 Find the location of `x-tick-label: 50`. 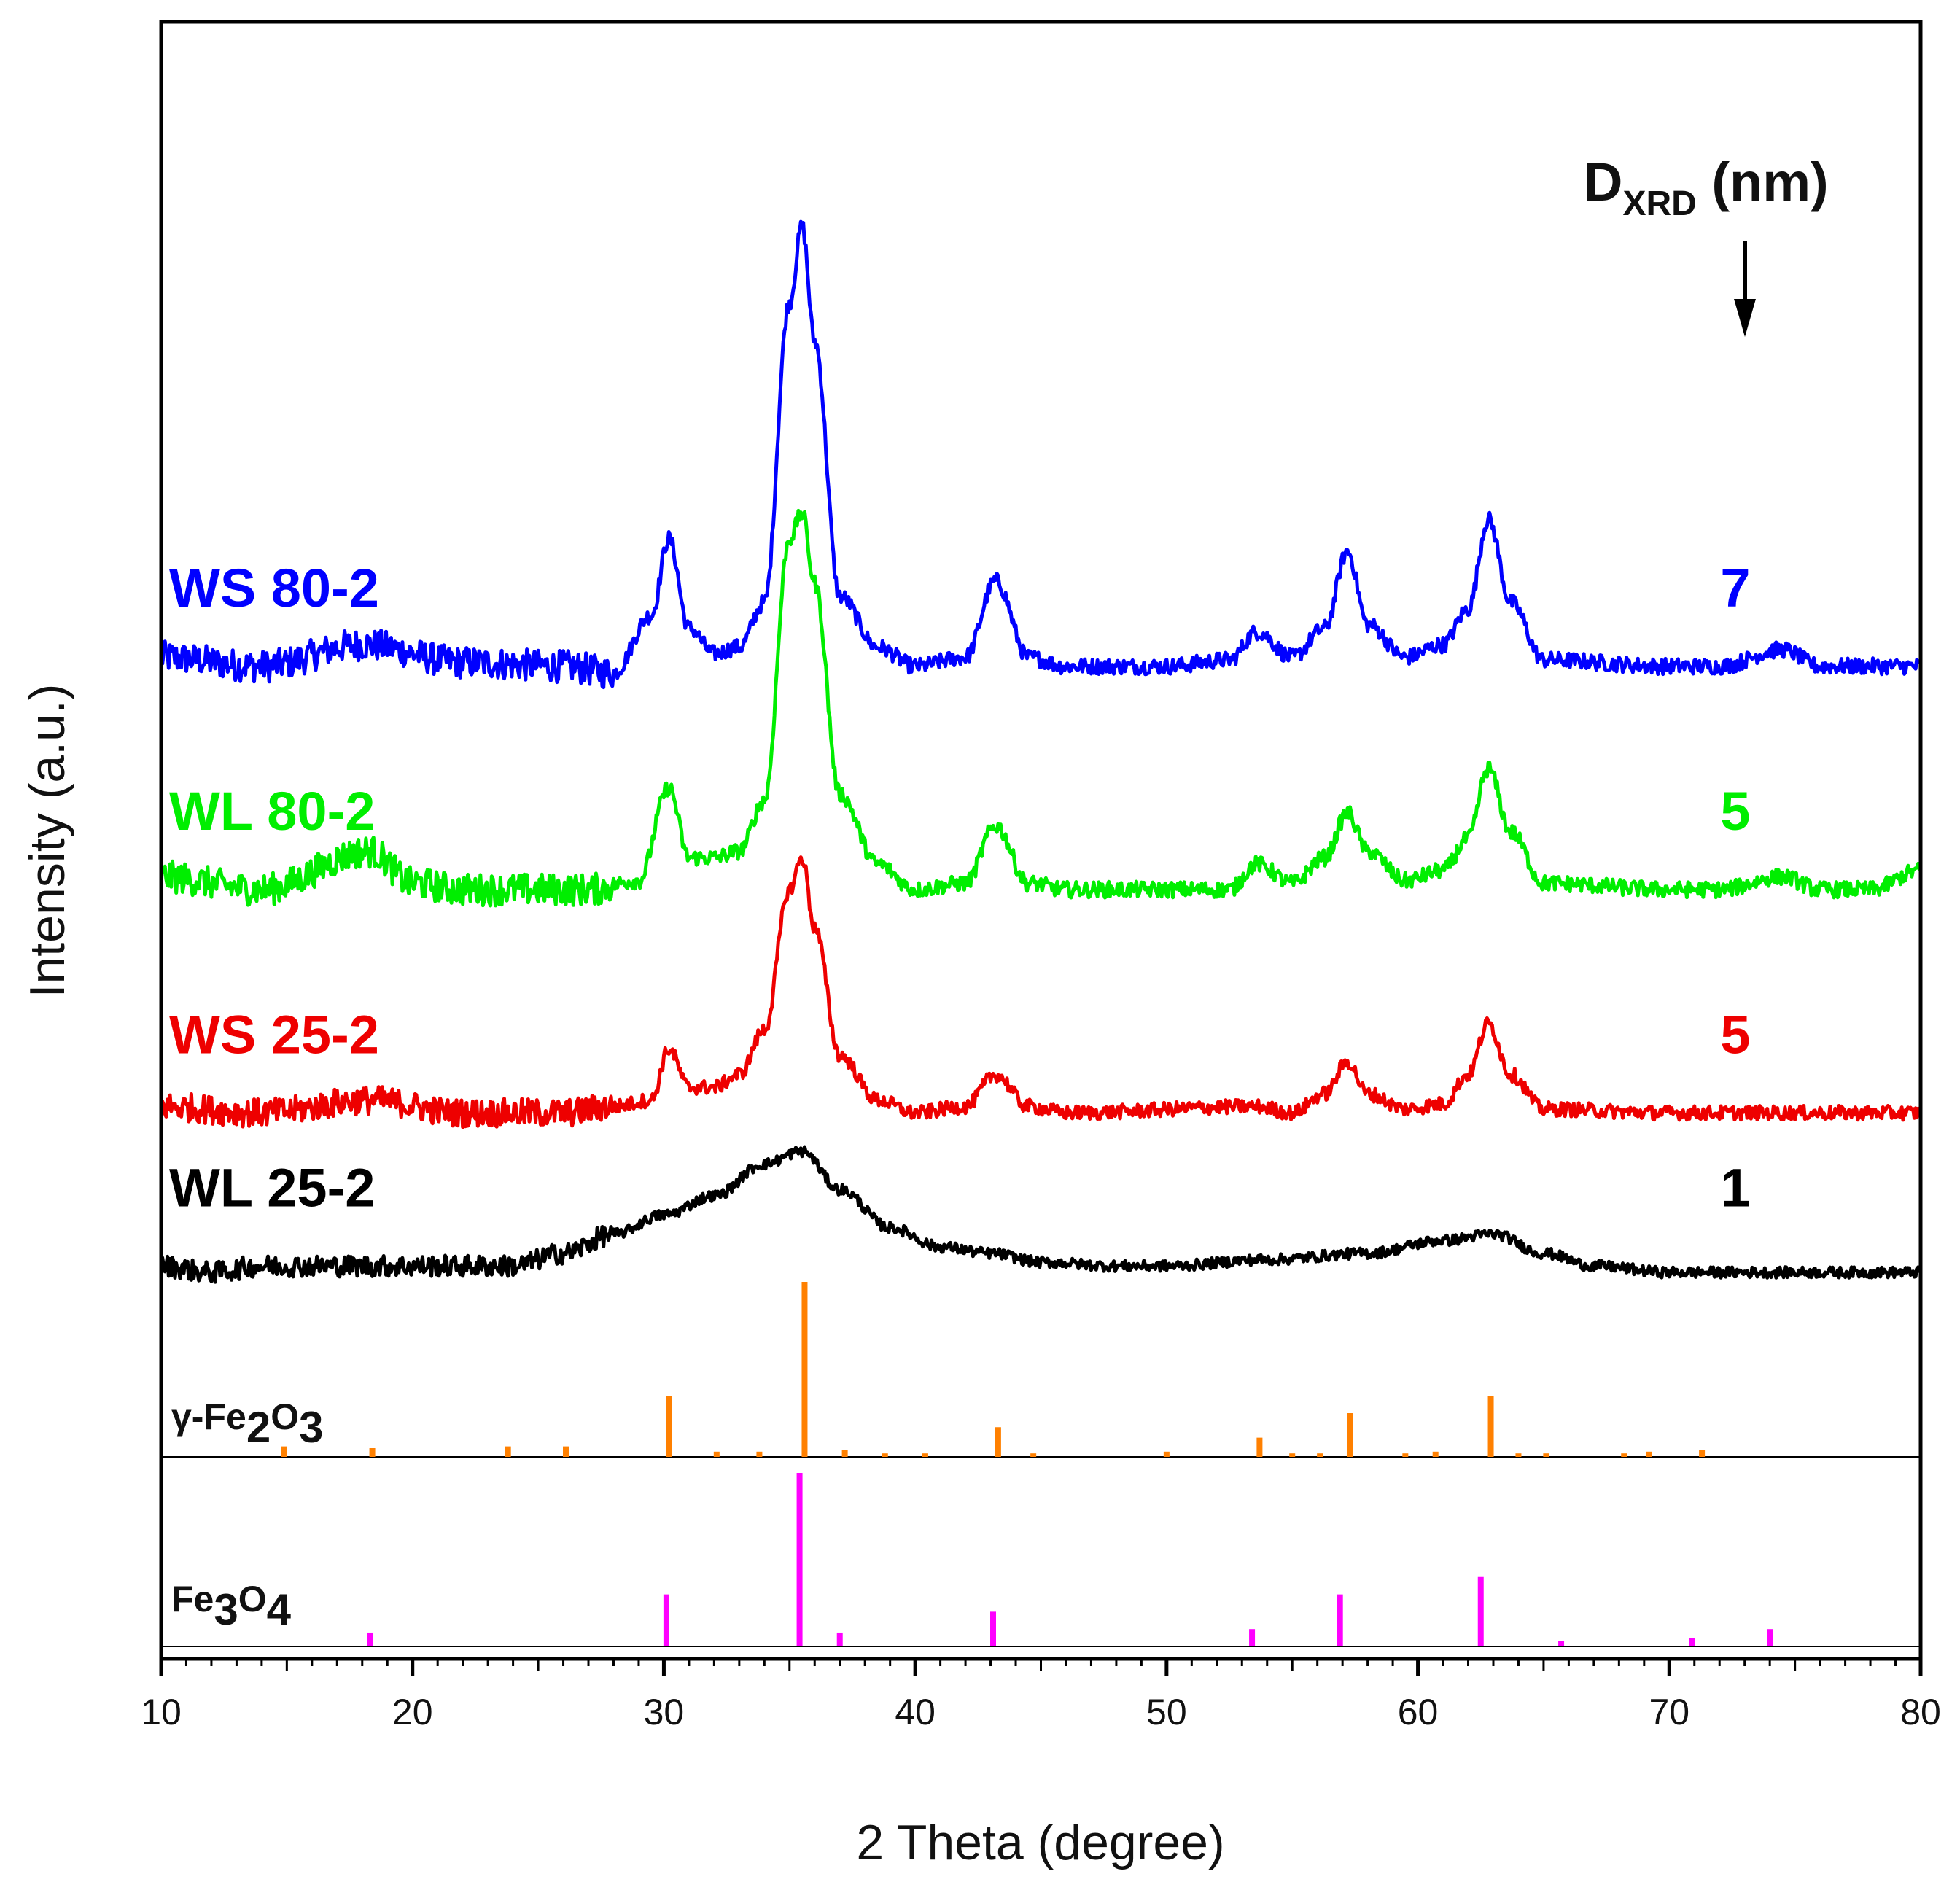

x-tick-label: 50 is located at coordinates (1166, 1712).